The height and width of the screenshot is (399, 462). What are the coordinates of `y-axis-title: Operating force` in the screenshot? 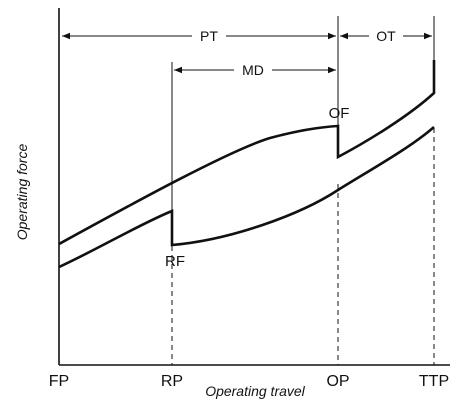 It's located at (22, 192).